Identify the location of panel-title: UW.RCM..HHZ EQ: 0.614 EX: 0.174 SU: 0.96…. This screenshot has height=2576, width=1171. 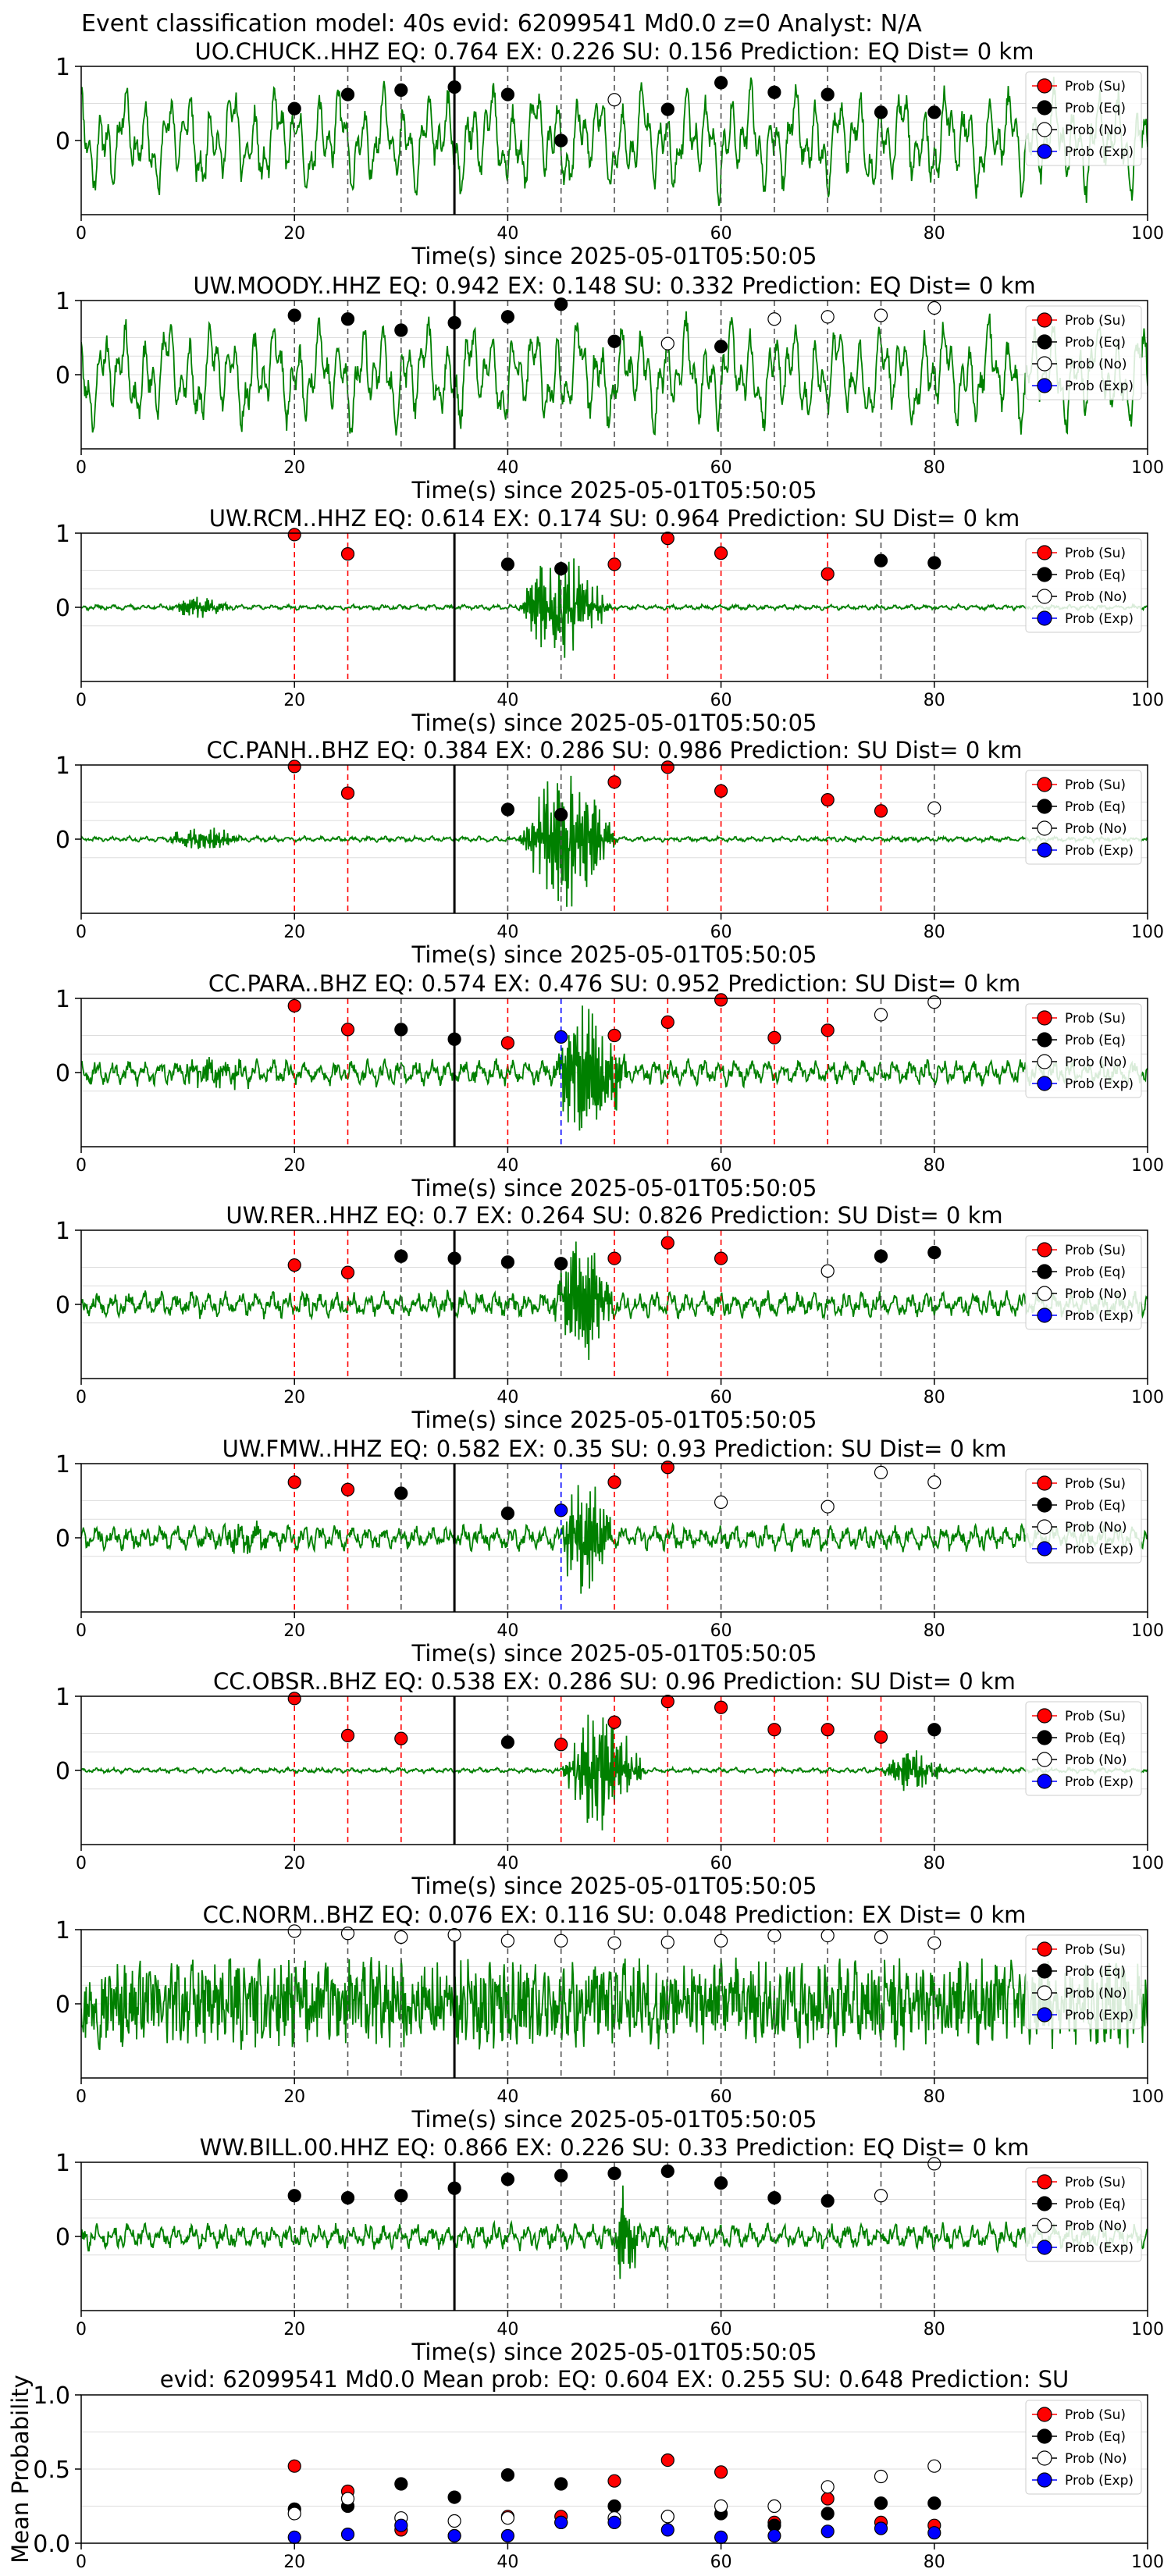
(614, 518).